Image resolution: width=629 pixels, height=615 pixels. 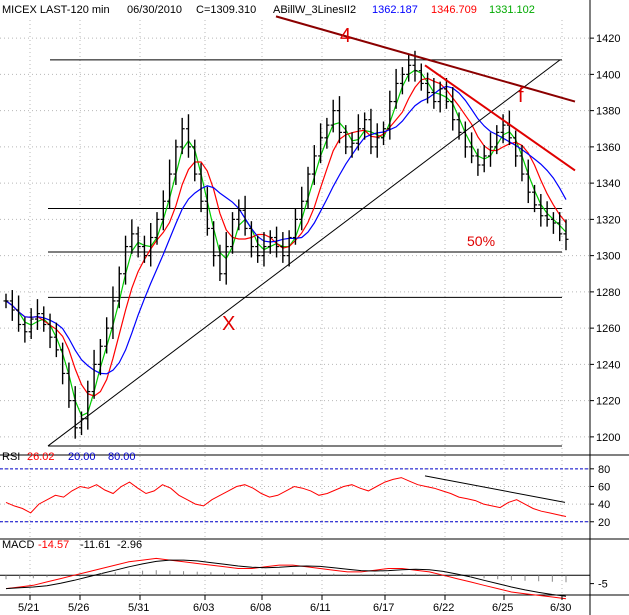 I want to click on macd-v3: -2.96, so click(x=129, y=545).